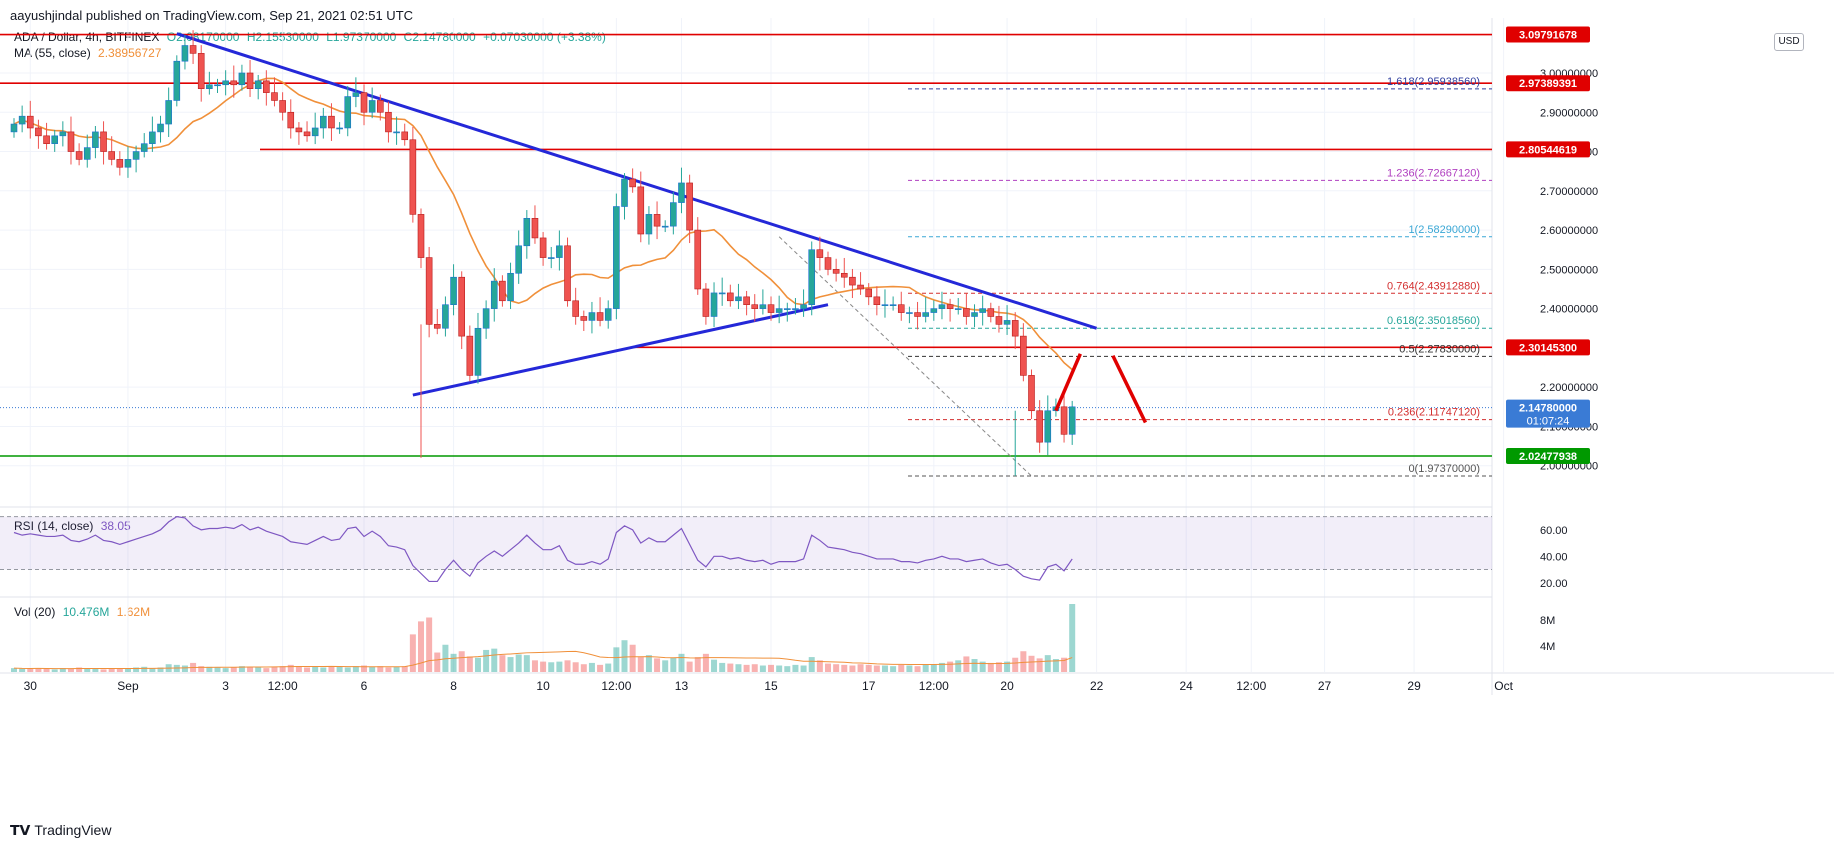 The width and height of the screenshot is (1834, 848). What do you see at coordinates (1548, 409) in the screenshot?
I see `price-tag-label: 2.14780000` at bounding box center [1548, 409].